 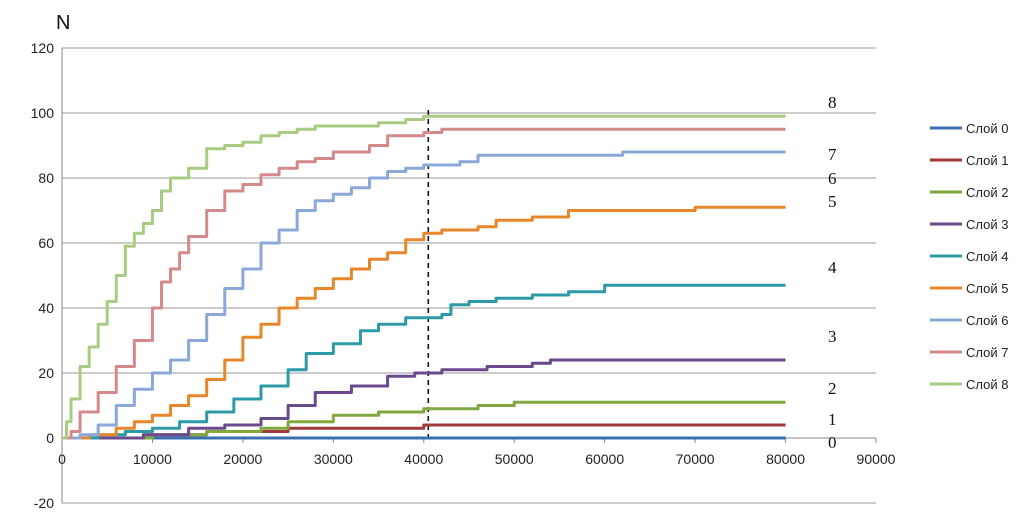 I want to click on series-end-label-4: 4, so click(x=832, y=267).